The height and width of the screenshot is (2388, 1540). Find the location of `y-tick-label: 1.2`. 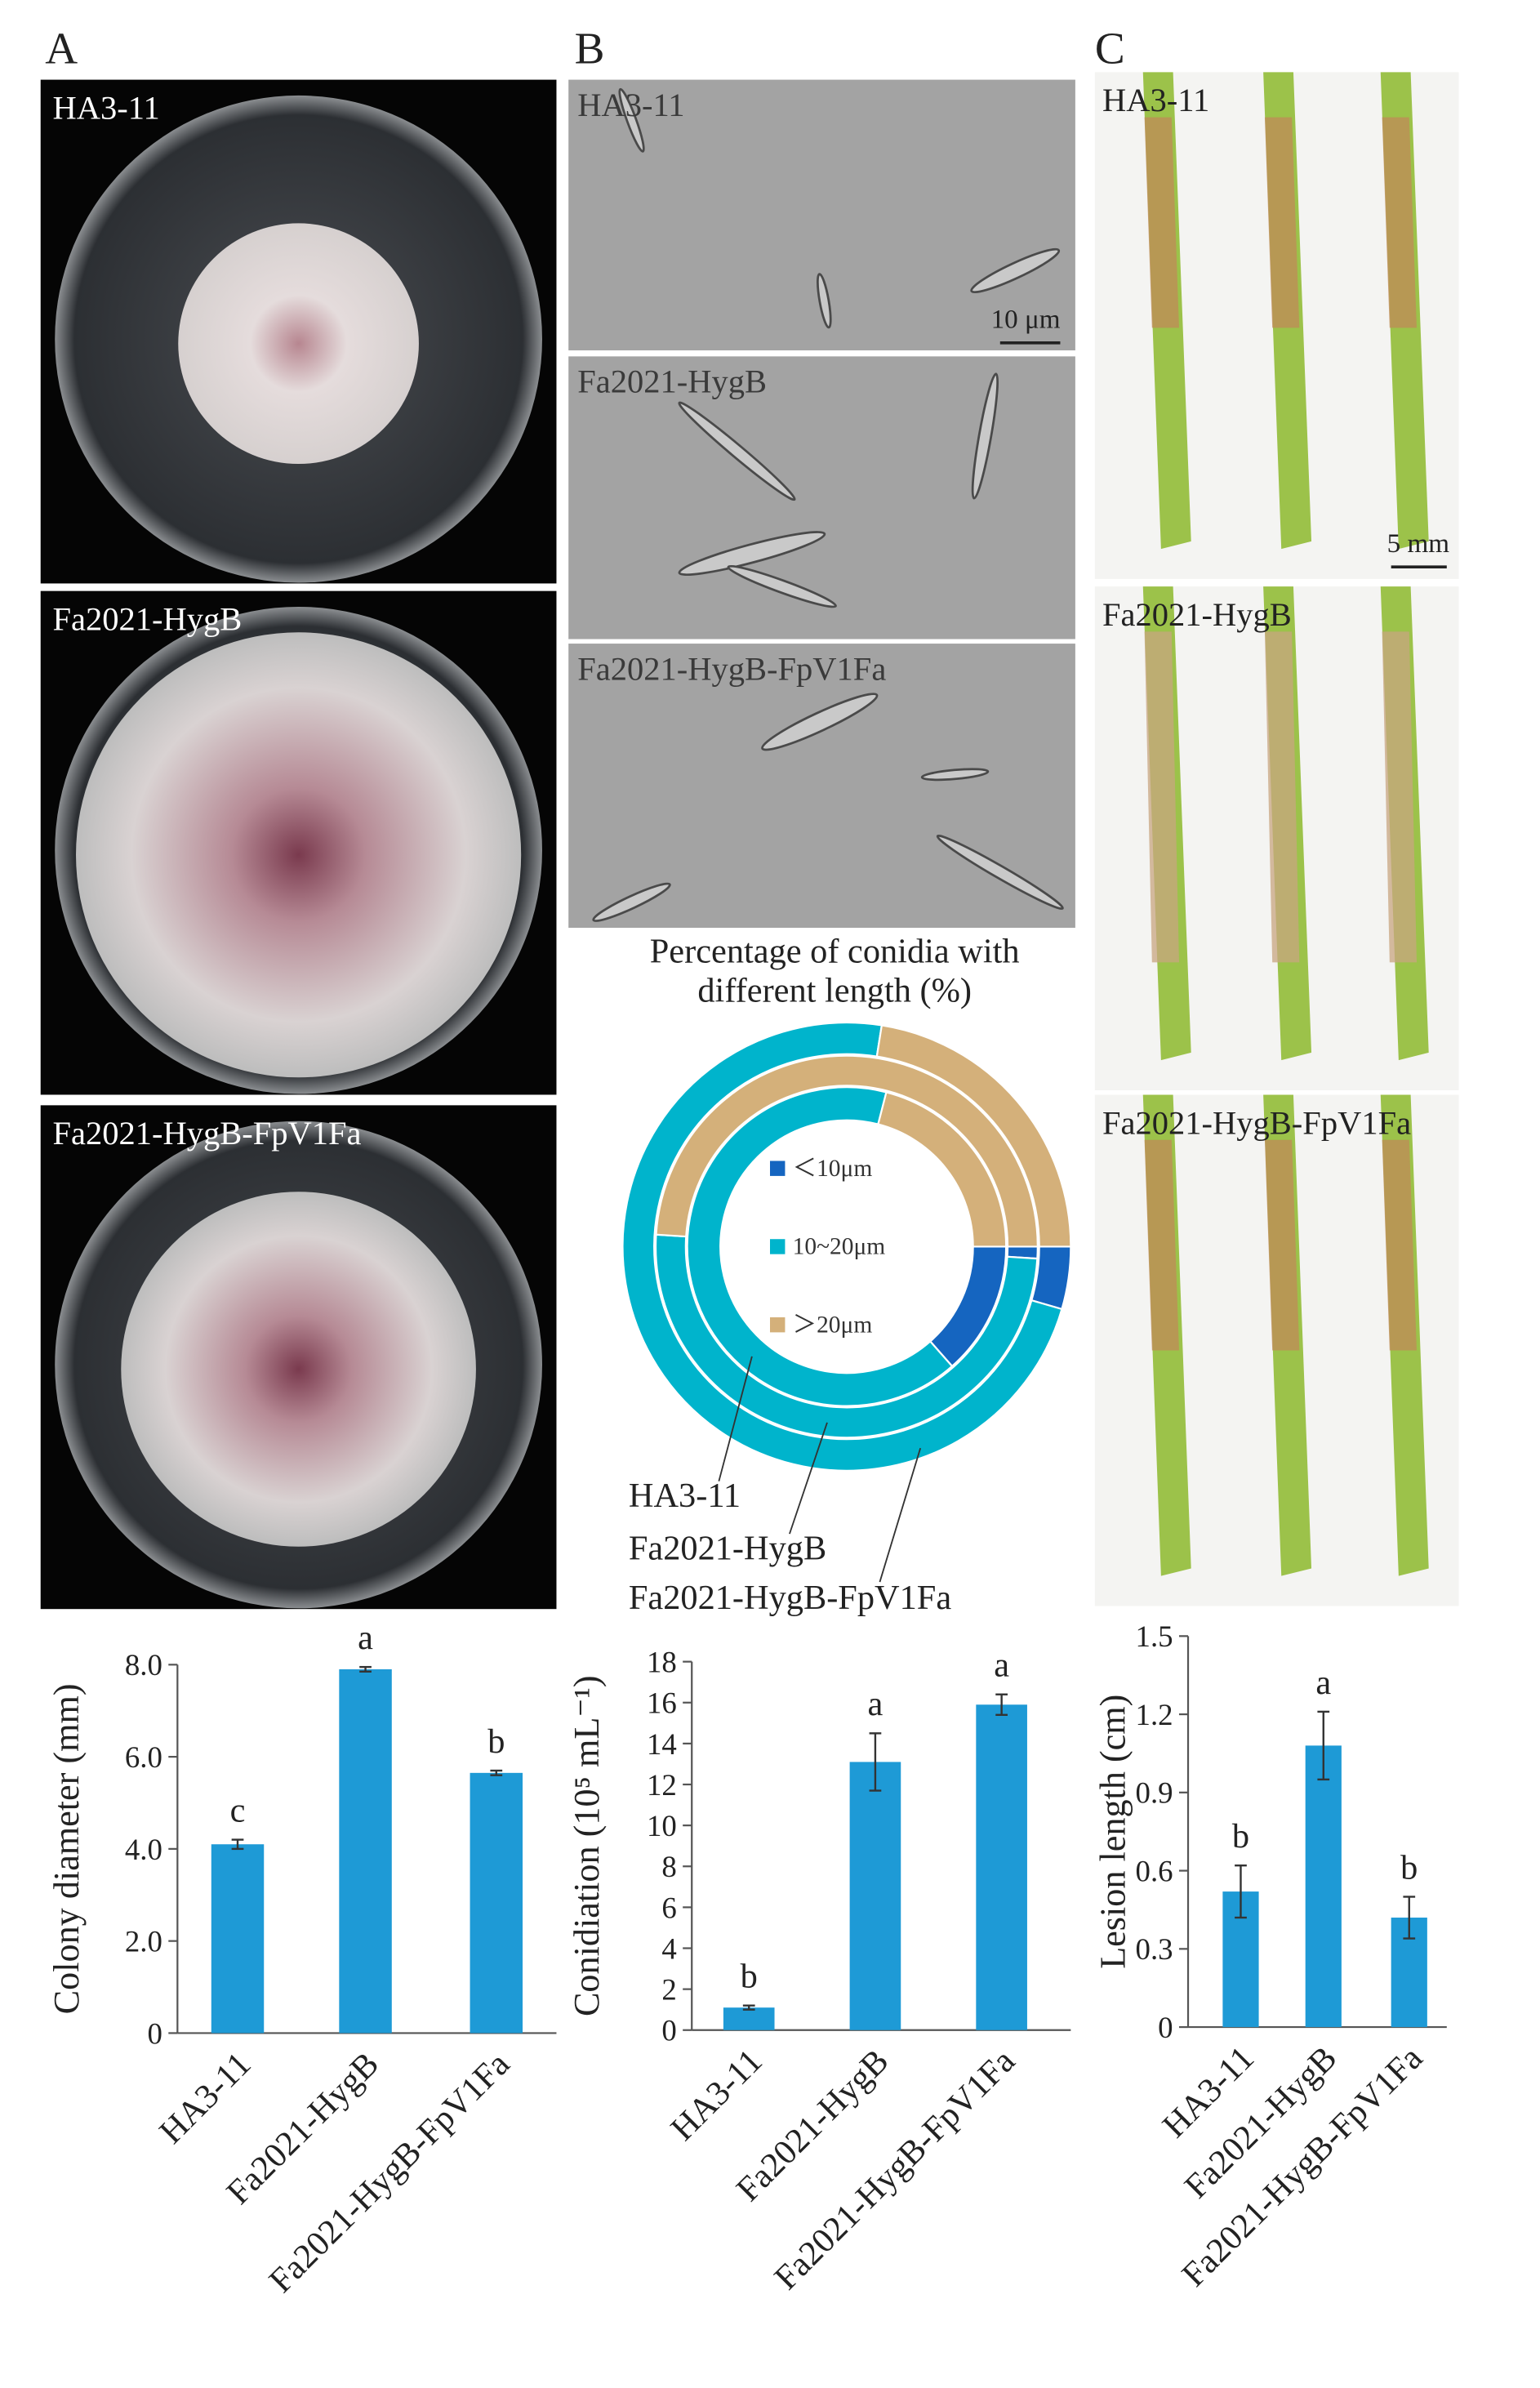

y-tick-label: 1.2 is located at coordinates (1154, 1714).